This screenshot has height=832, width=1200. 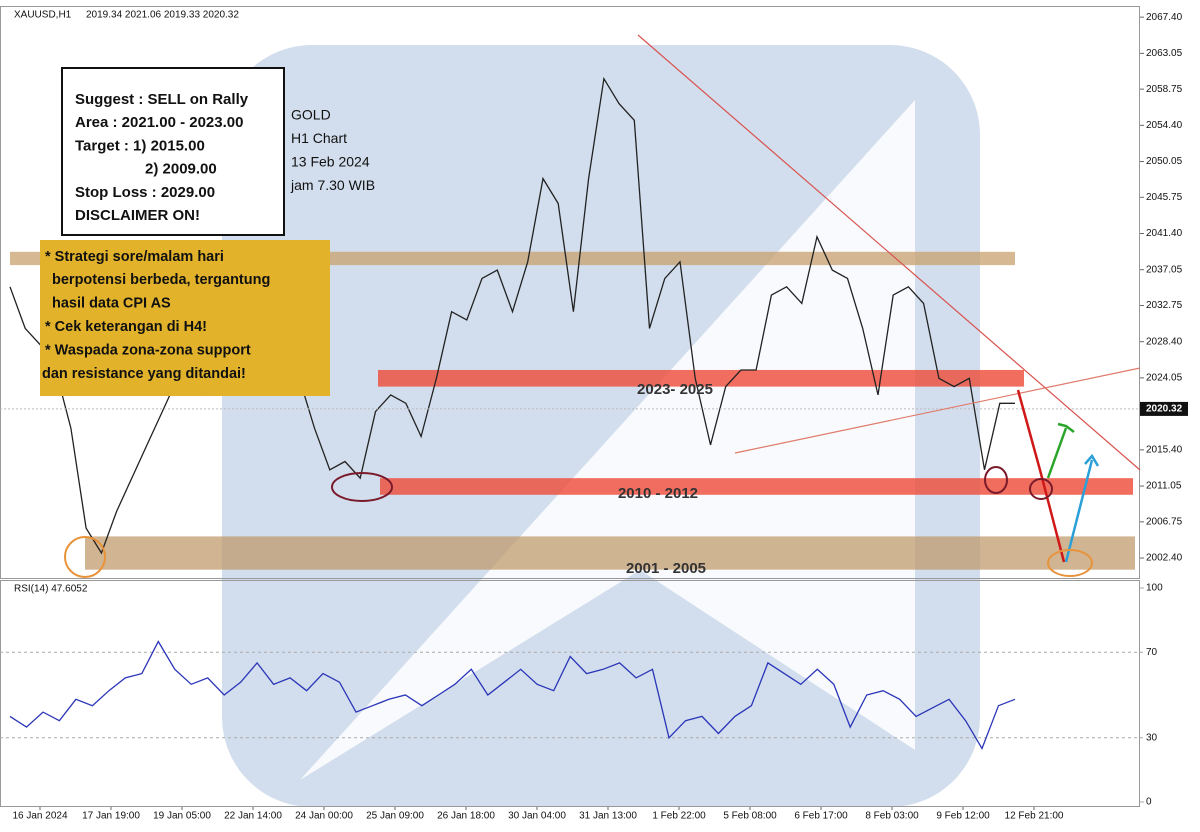 I want to click on chart-info: jam 7.30 WIB, so click(x=332, y=185).